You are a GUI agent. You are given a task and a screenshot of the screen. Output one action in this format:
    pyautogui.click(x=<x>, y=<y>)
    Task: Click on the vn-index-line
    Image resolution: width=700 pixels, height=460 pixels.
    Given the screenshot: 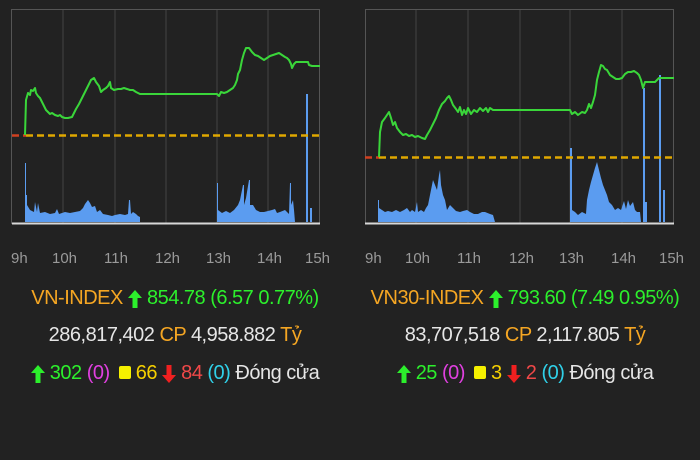 What is the action you would take?
    pyautogui.click(x=172, y=91)
    